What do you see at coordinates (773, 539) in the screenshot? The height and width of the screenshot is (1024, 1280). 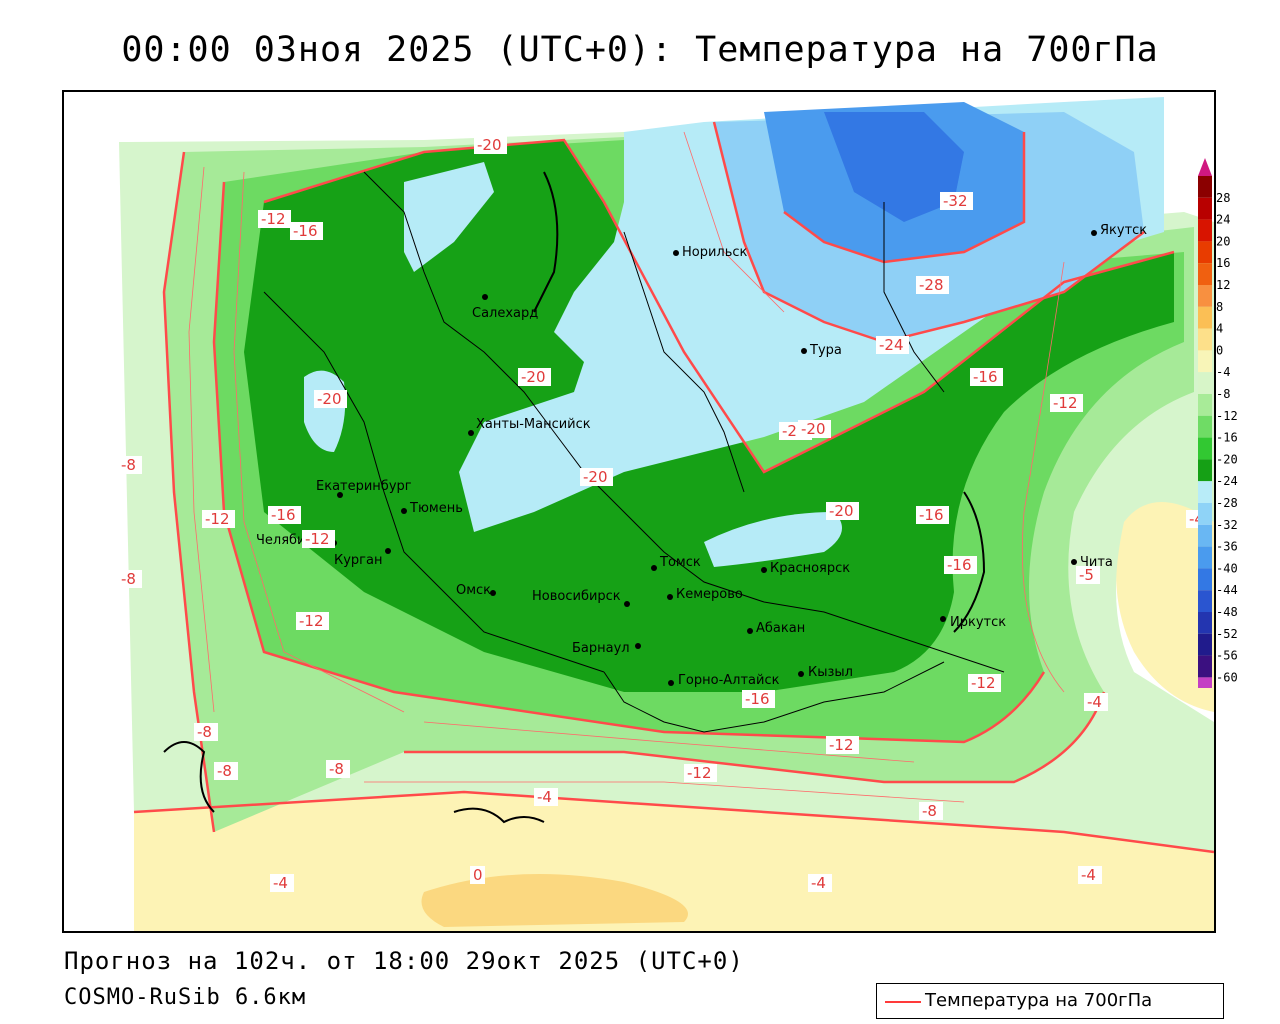 I see `zone-minus20-east` at bounding box center [773, 539].